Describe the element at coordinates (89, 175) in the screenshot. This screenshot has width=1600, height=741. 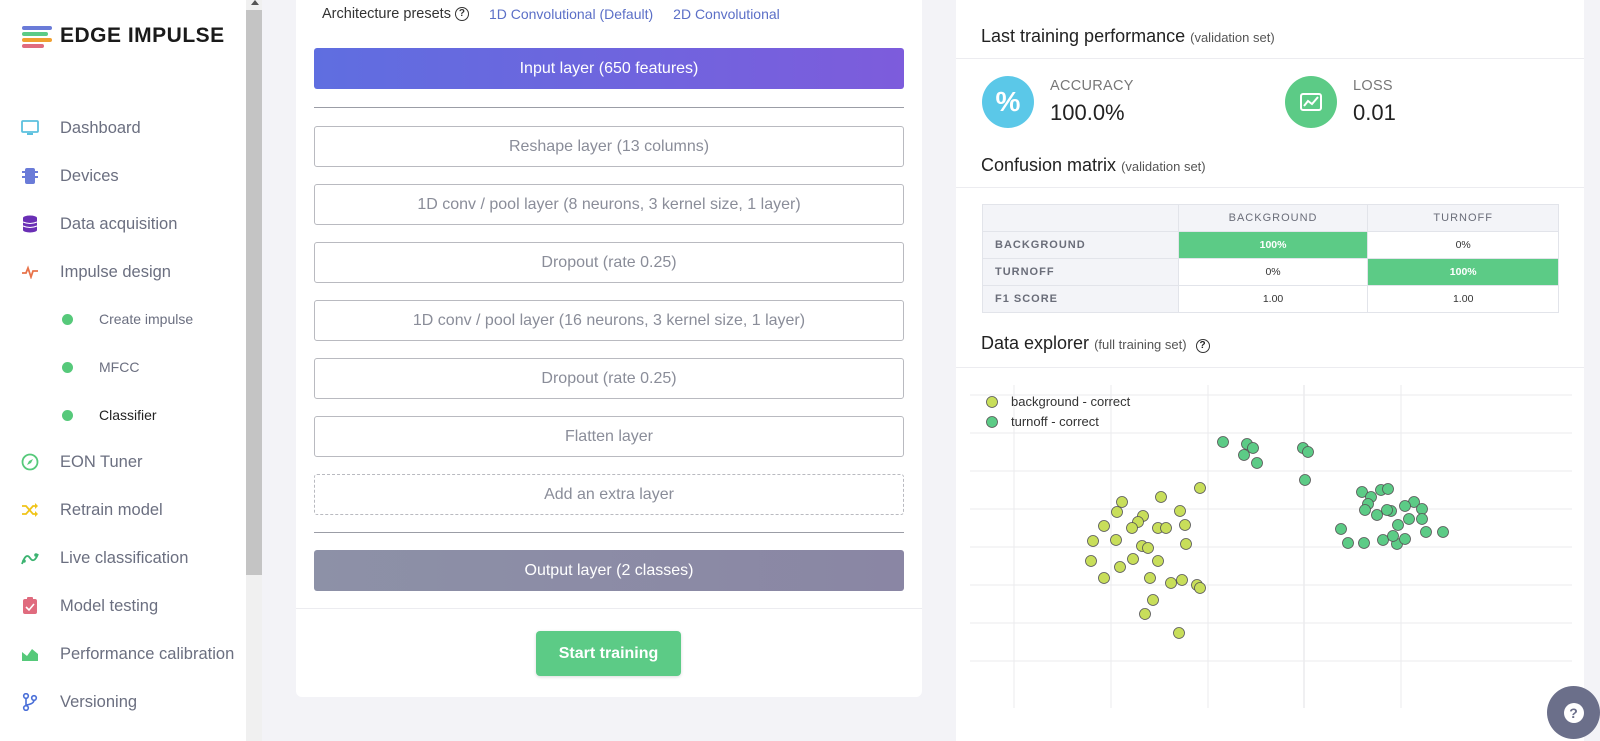
I see `sidebar-item-label: Devices` at that location.